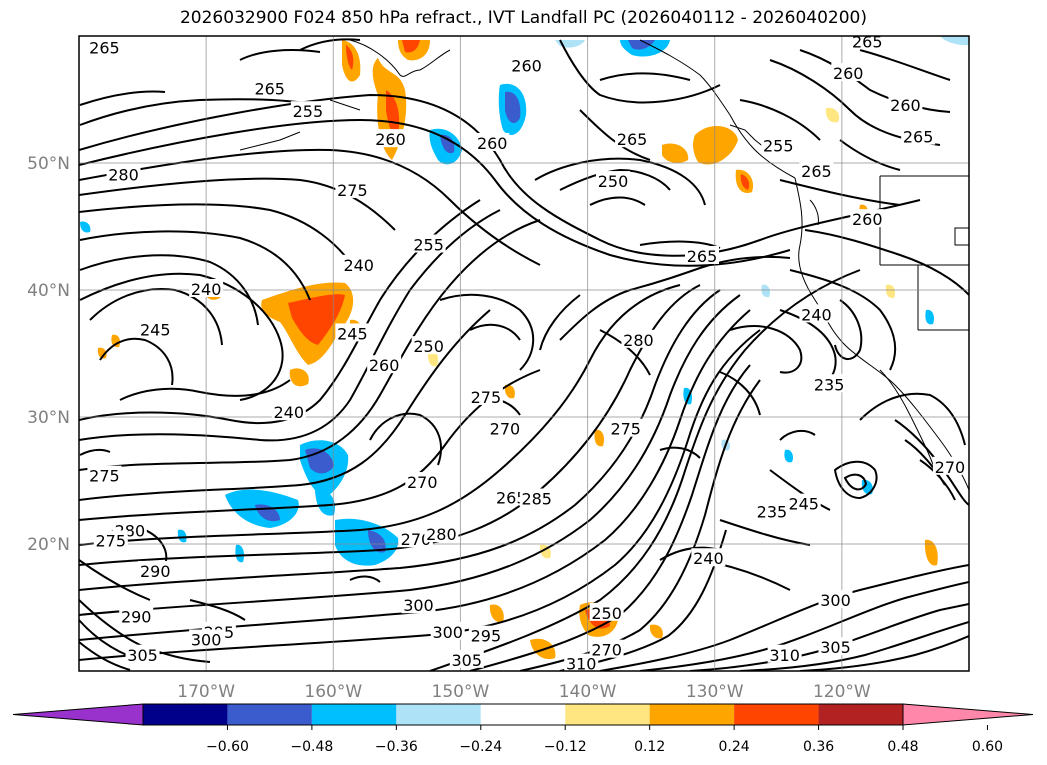  What do you see at coordinates (48, 545) in the screenshot?
I see `lat-tick-label: 20°N` at bounding box center [48, 545].